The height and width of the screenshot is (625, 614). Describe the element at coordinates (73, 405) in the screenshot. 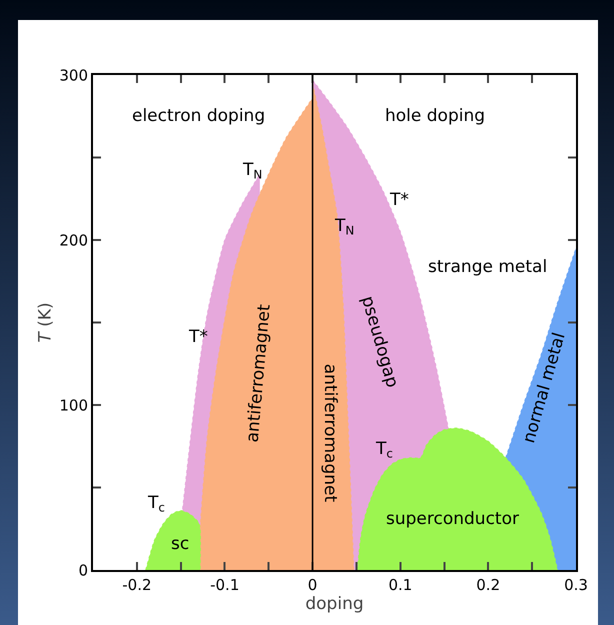

I see `y-tick-label: 100` at that location.